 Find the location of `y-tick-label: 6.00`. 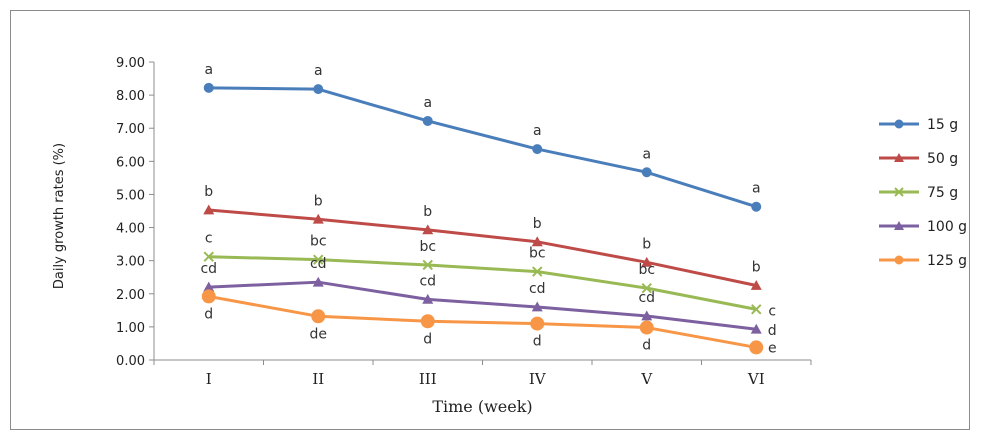

y-tick-label: 6.00 is located at coordinates (130, 162).